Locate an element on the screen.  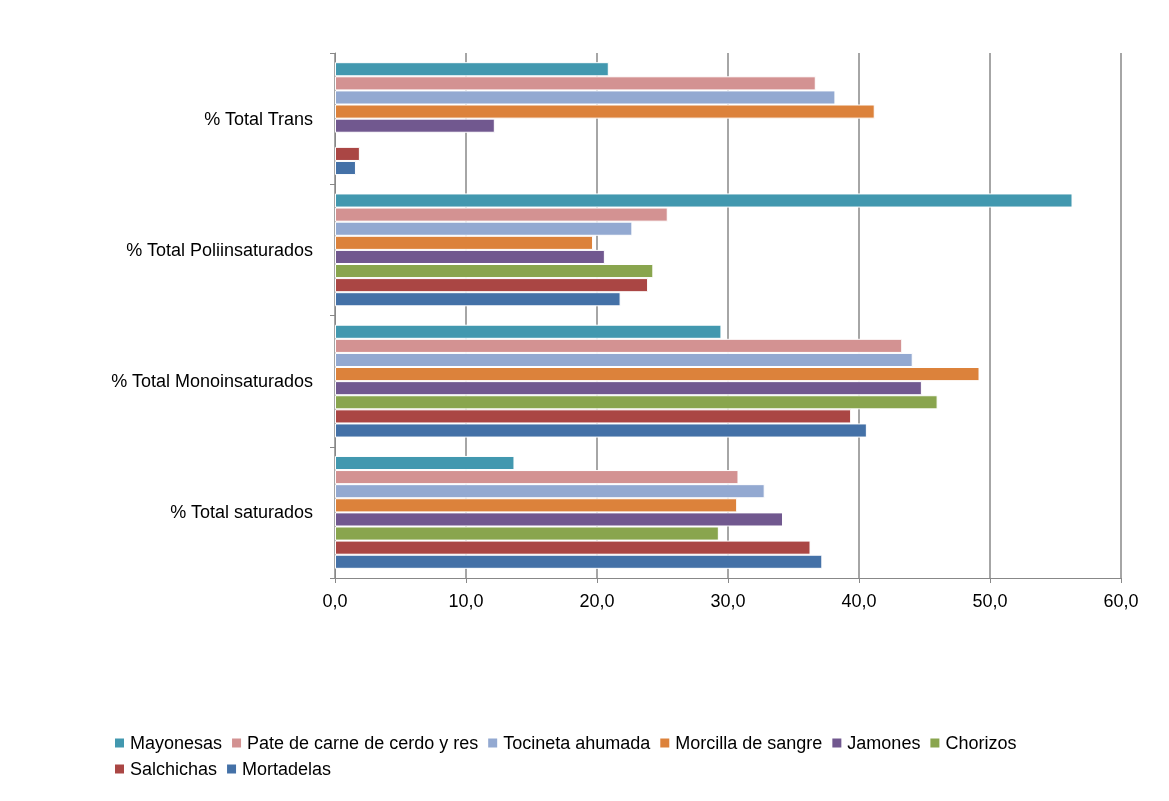
x-tick-label: 40,0 is located at coordinates (859, 601).